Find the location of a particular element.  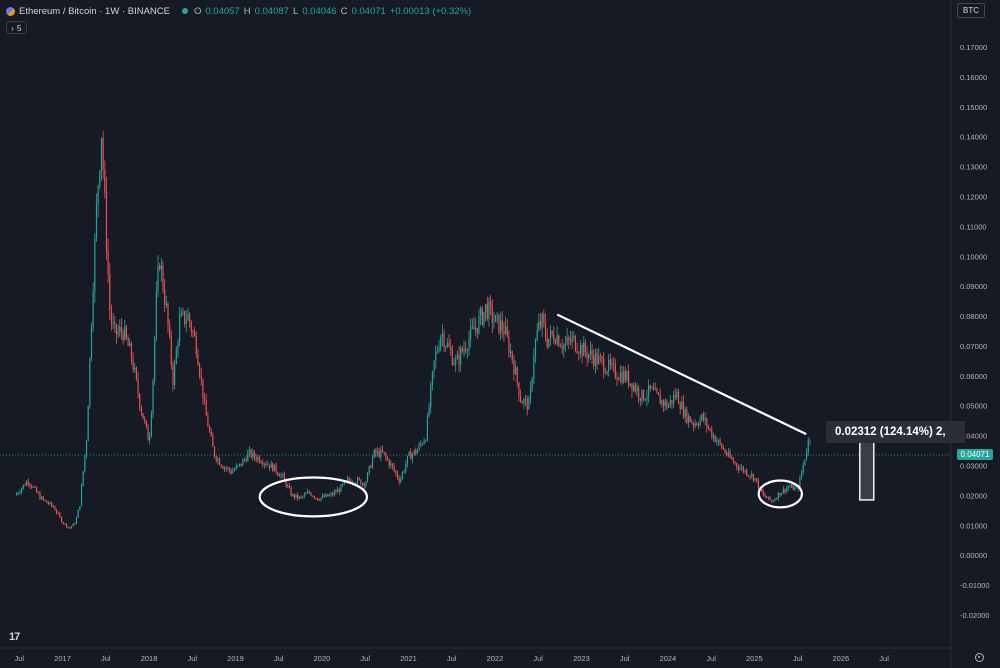

y-tick-label: 0.01000 is located at coordinates (973, 525).